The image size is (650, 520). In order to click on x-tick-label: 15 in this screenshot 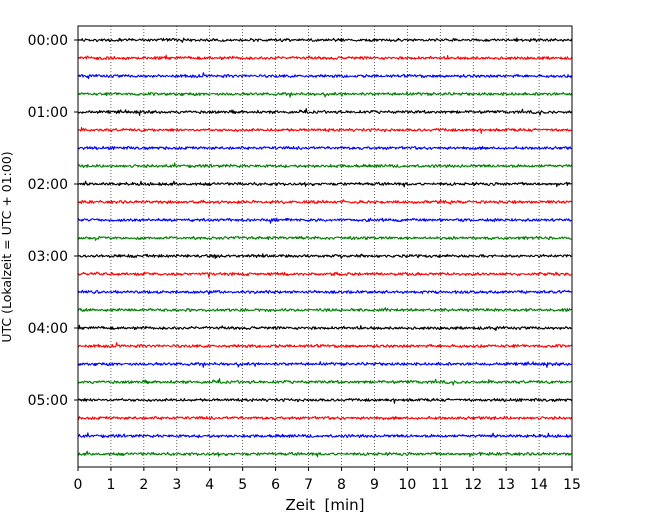, I will do `click(572, 485)`.